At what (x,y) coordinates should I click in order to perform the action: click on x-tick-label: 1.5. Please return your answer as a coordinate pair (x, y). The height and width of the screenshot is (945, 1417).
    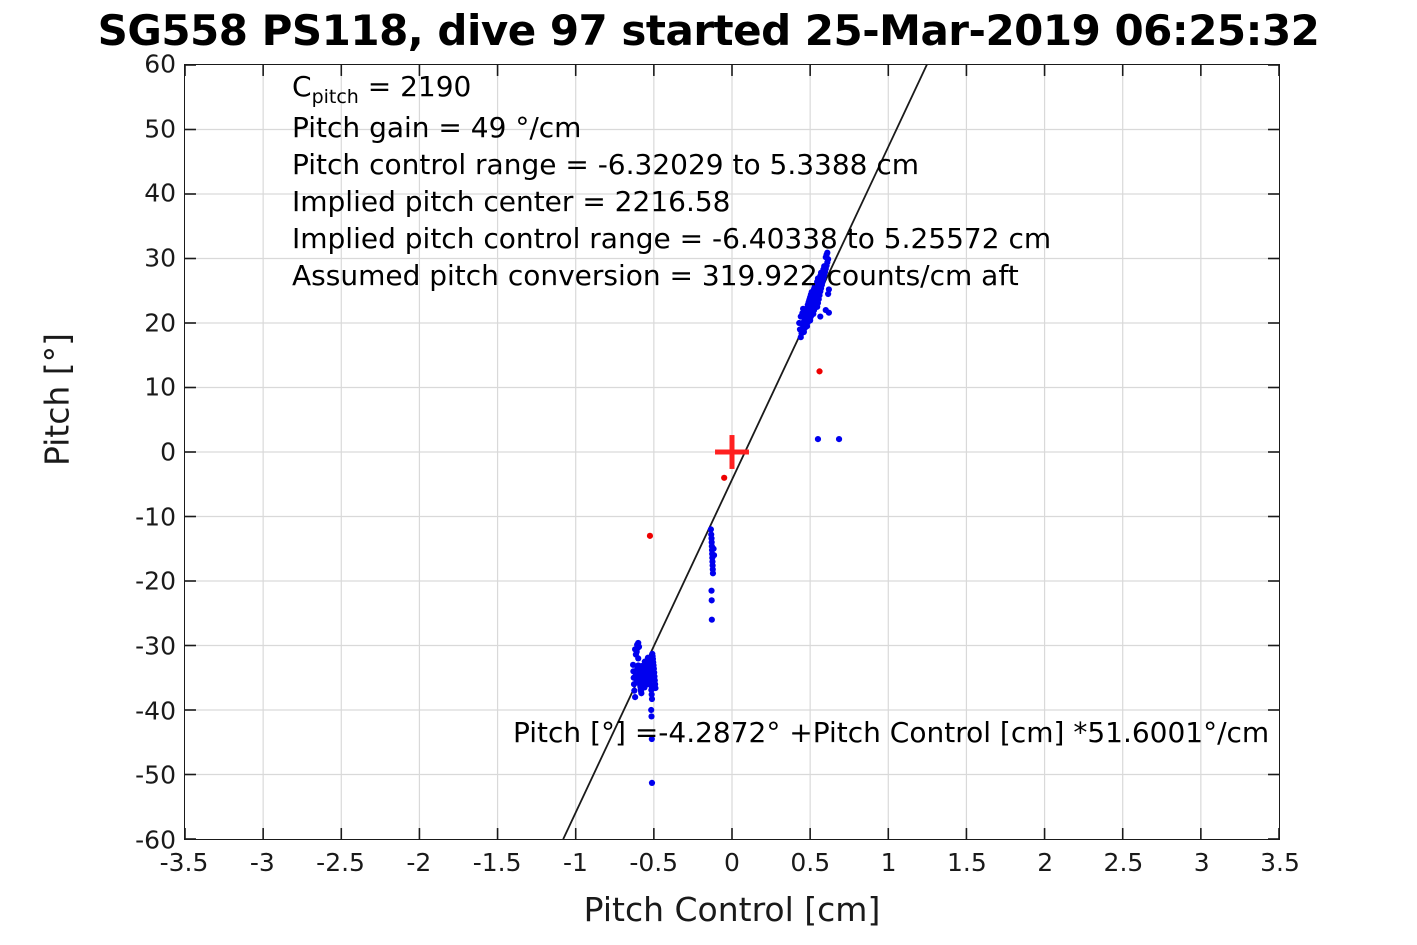
    Looking at the image, I should click on (966, 862).